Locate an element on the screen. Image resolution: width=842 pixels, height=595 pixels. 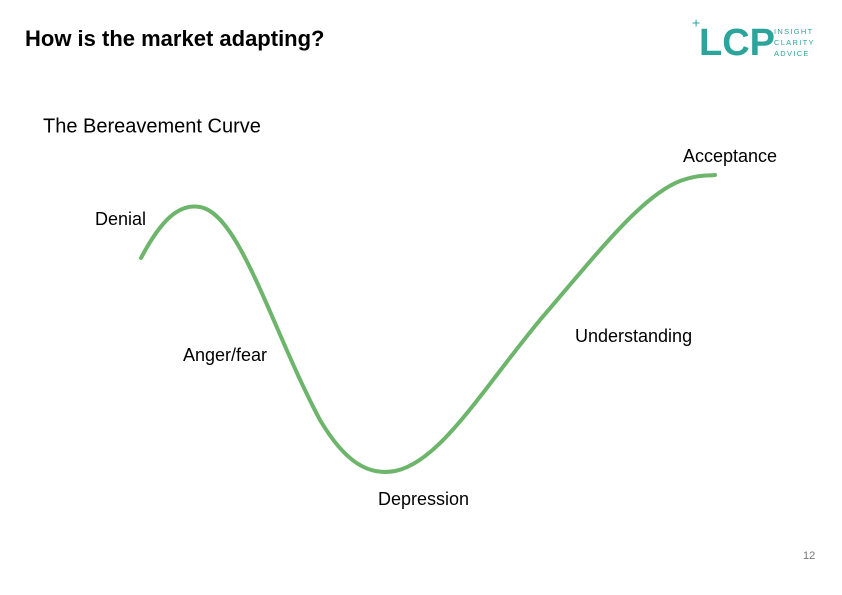
logo-tagline: CLARITY is located at coordinates (794, 42).